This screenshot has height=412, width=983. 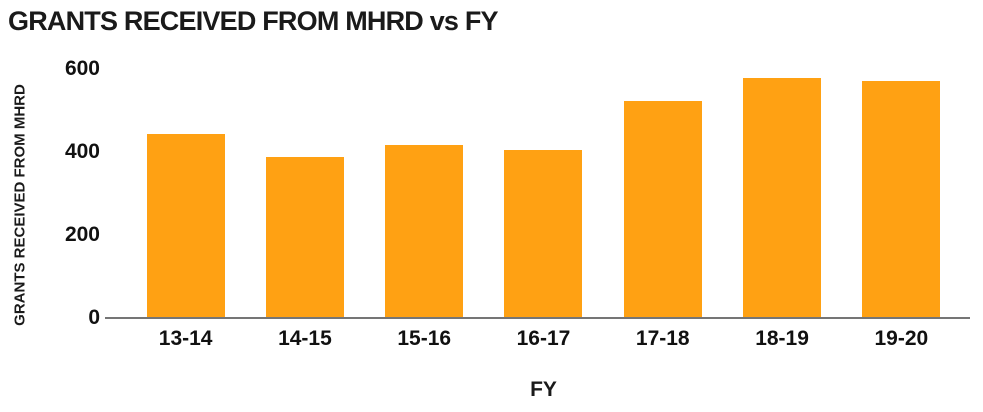 I want to click on x-tick-label: 15-16, so click(x=424, y=338).